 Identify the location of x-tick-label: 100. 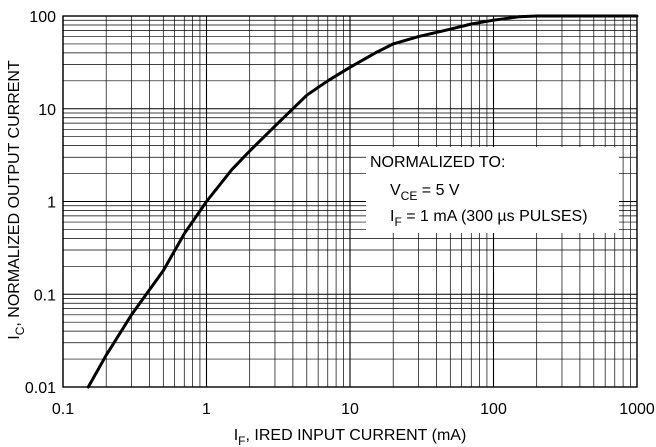
(493, 409).